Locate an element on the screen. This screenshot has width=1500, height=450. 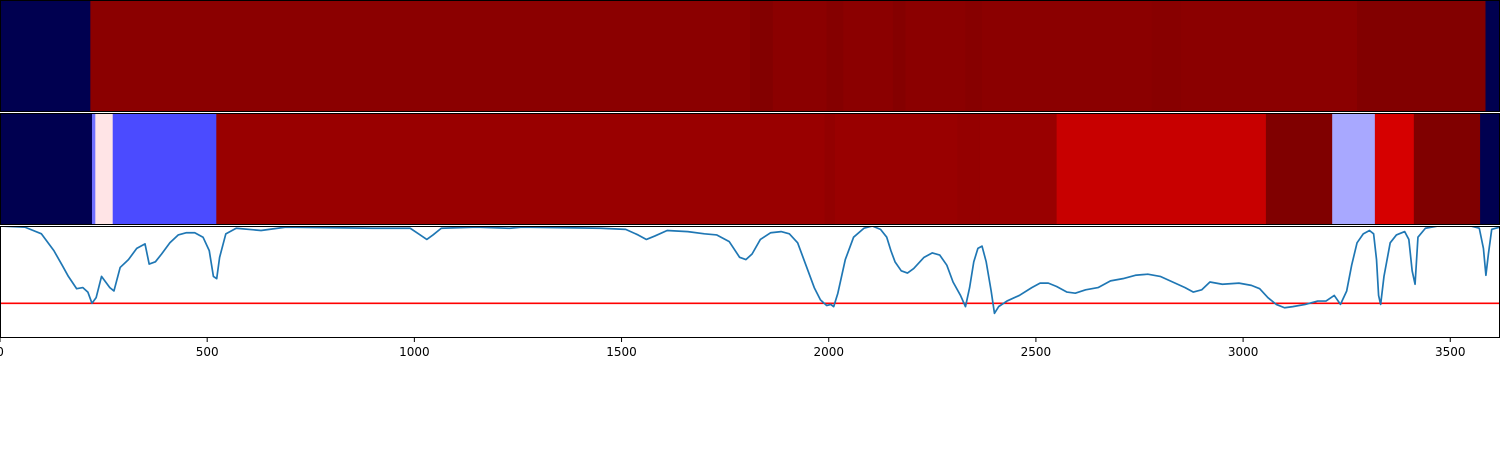
x-tick-label-0: 0 is located at coordinates (2, 352).